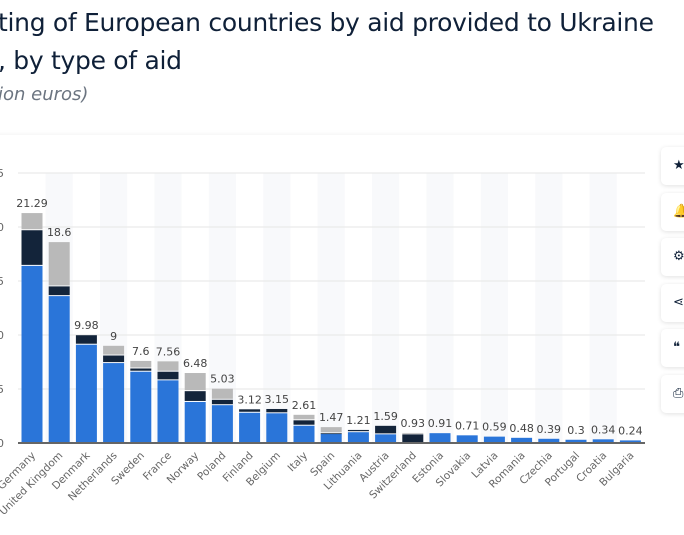 The width and height of the screenshot is (684, 535). I want to click on data-label: 0.71, so click(467, 425).